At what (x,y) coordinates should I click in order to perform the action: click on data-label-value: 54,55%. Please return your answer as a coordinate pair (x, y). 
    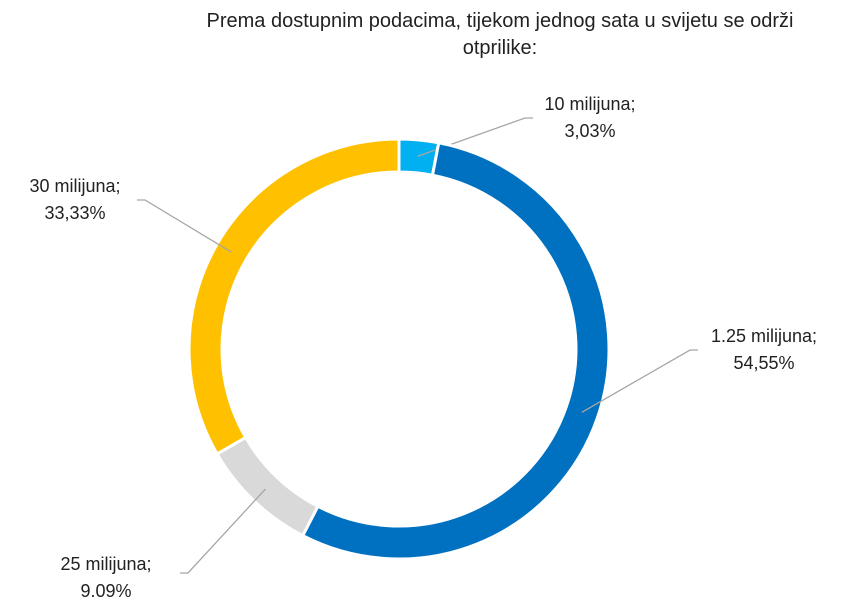
    Looking at the image, I should click on (763, 363).